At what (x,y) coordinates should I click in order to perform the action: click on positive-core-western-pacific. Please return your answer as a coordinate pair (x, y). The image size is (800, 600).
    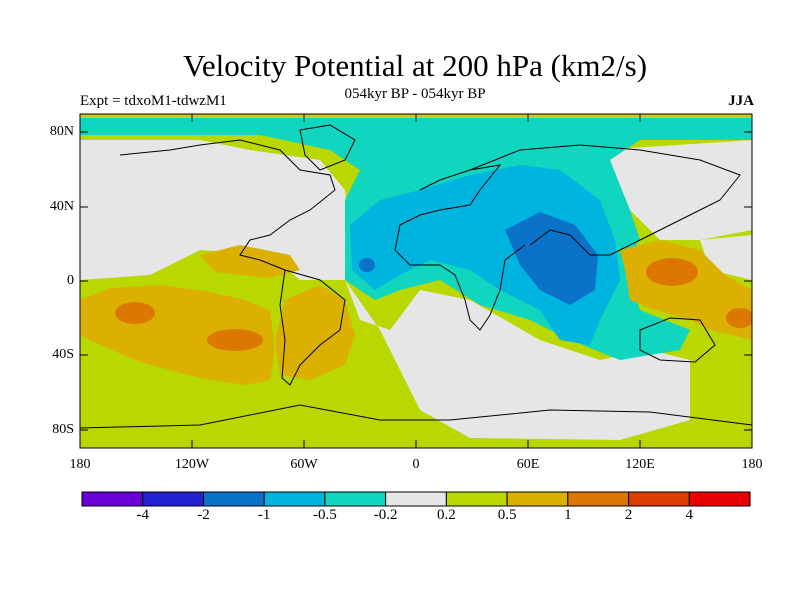
    Looking at the image, I should click on (739, 318).